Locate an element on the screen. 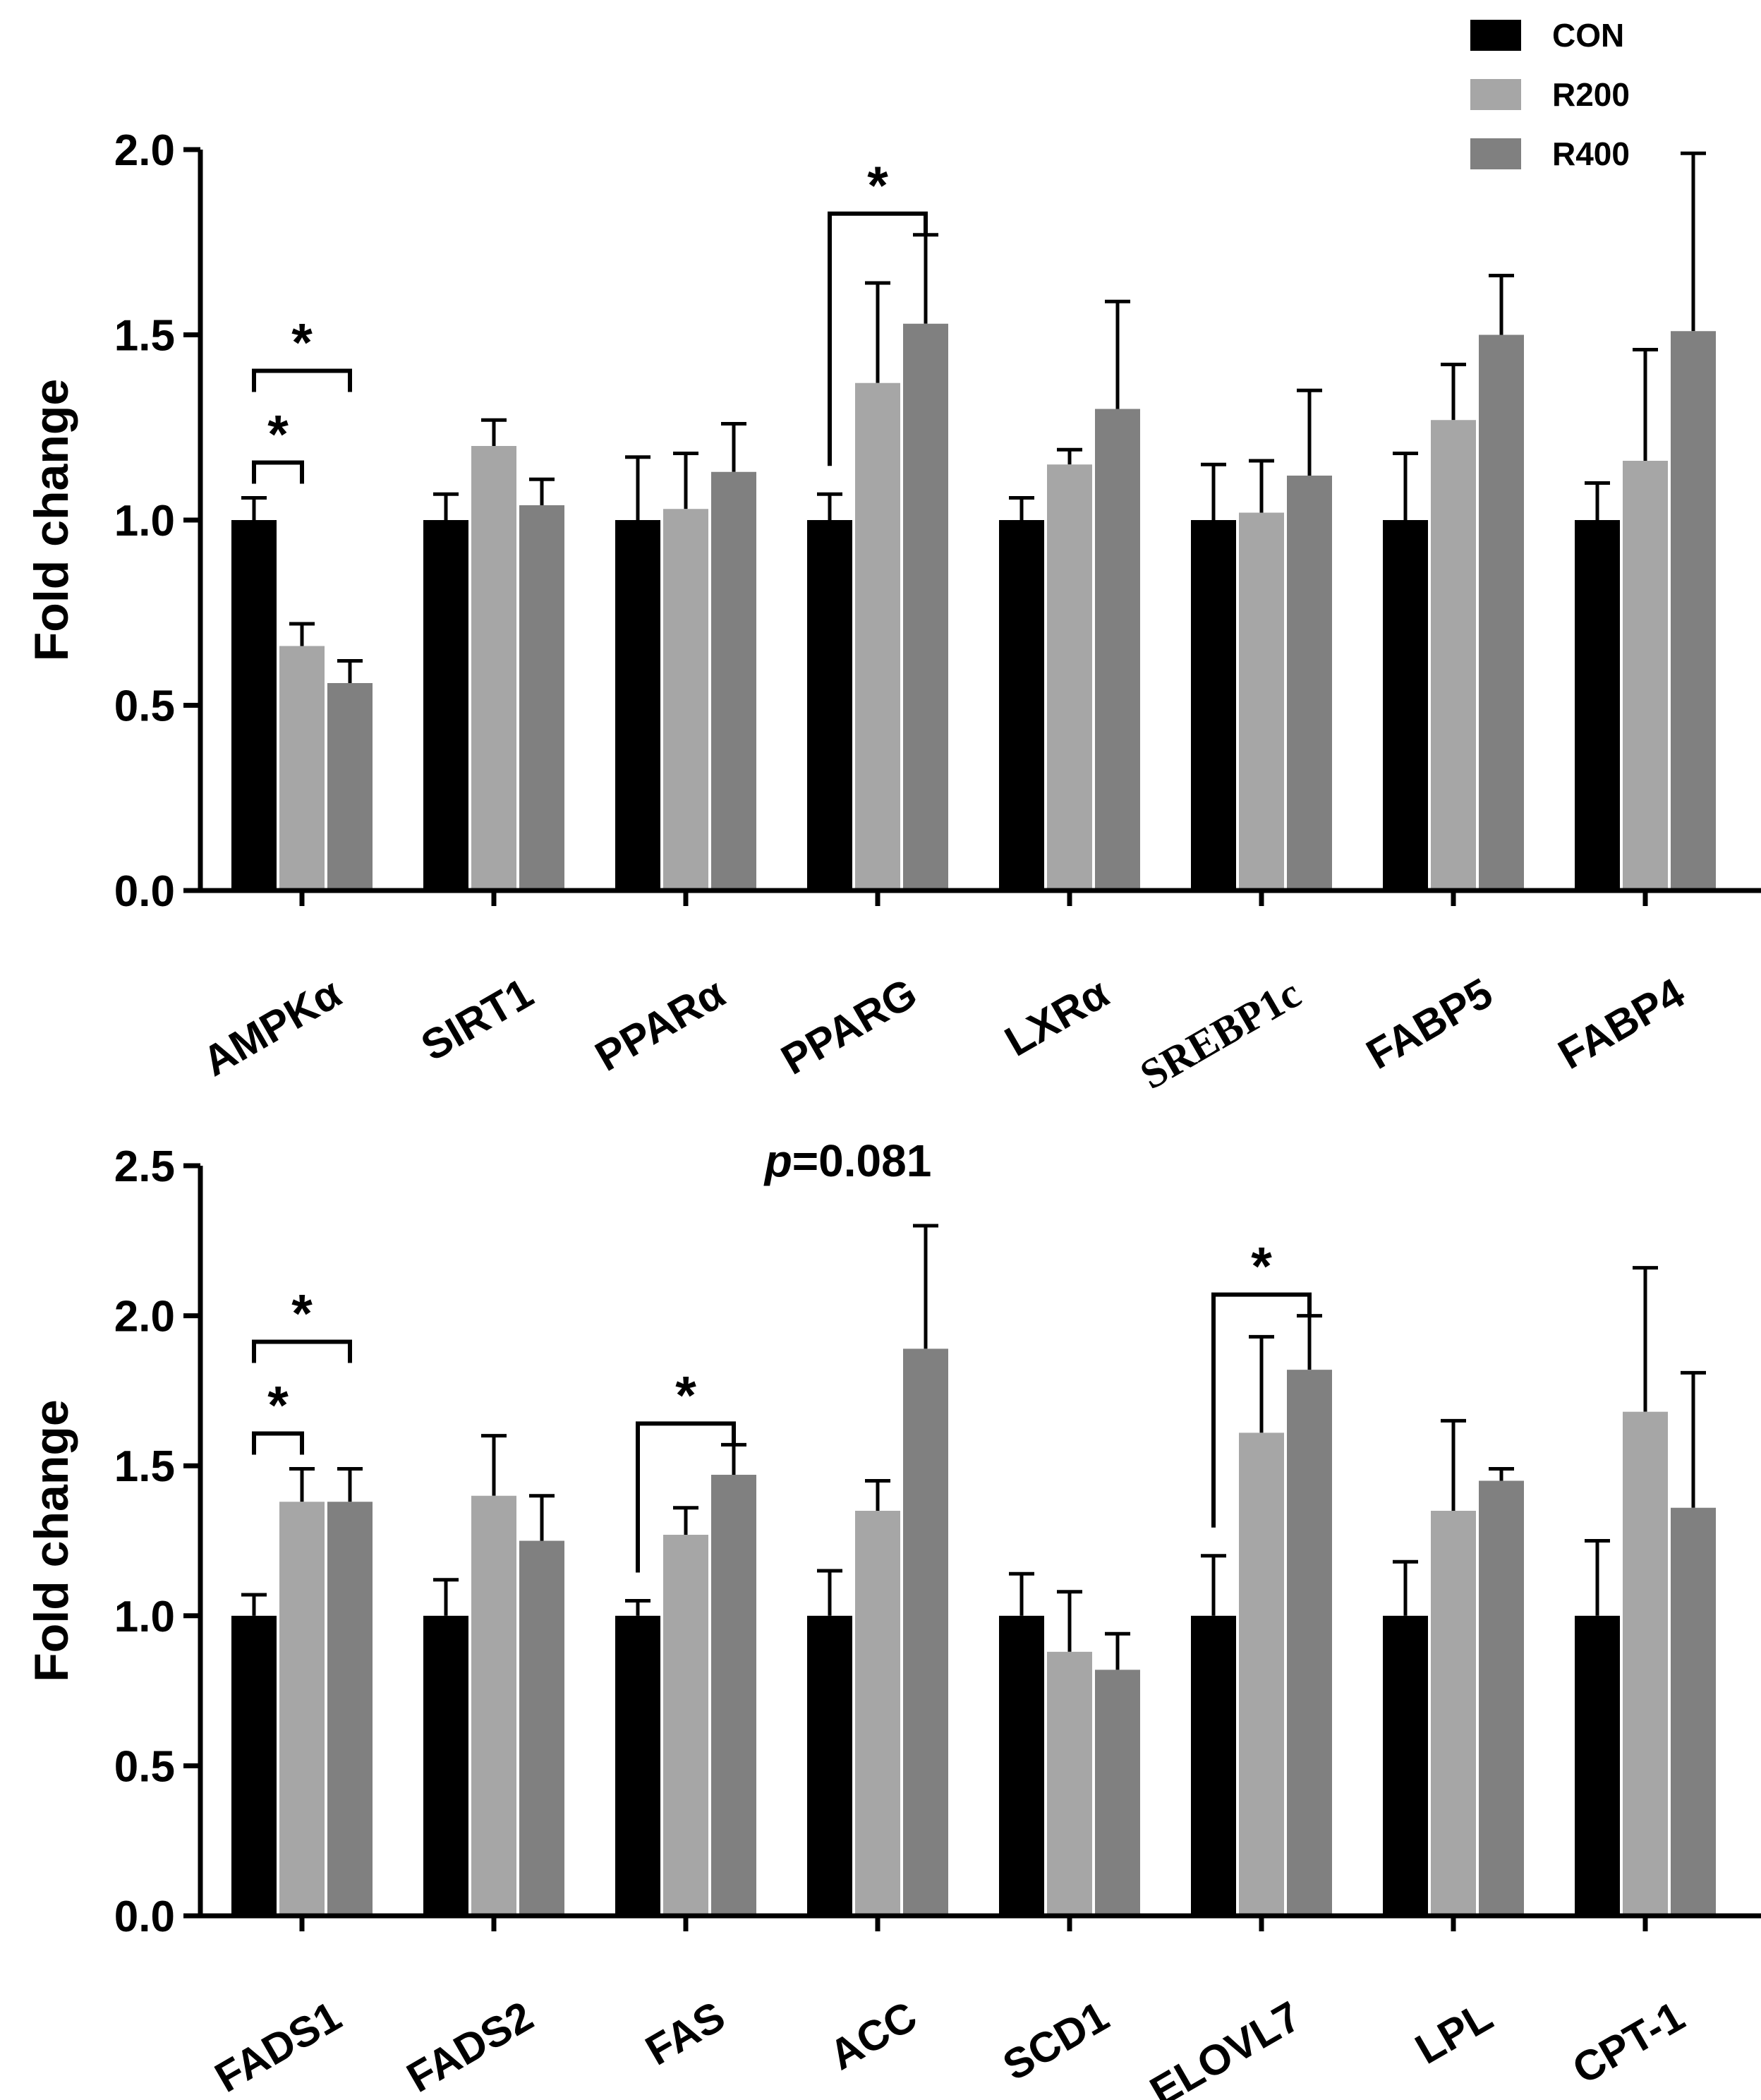 This screenshot has height=2100, width=1761. legend: CON R200 R400 is located at coordinates (1550, 94).